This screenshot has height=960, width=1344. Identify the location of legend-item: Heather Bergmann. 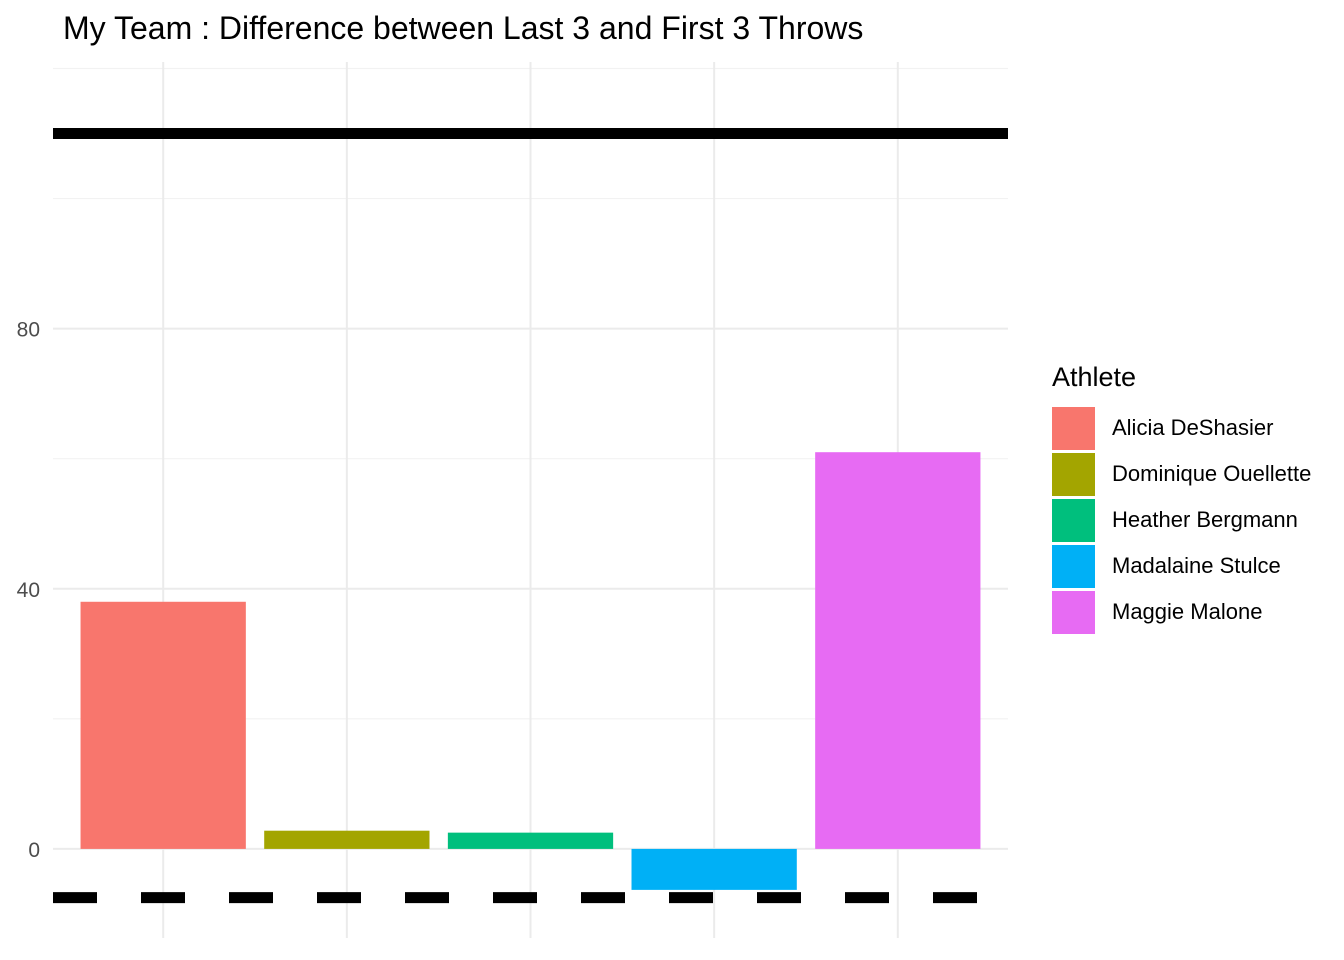
(1181, 520).